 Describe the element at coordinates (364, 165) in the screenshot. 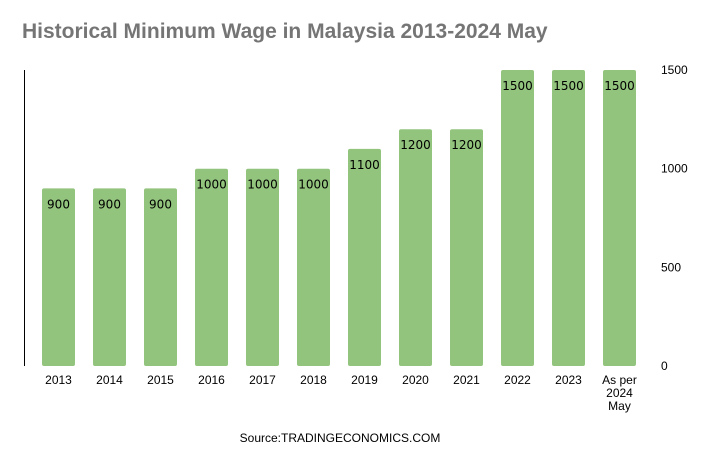

I see `bar-value-label: 1100` at that location.